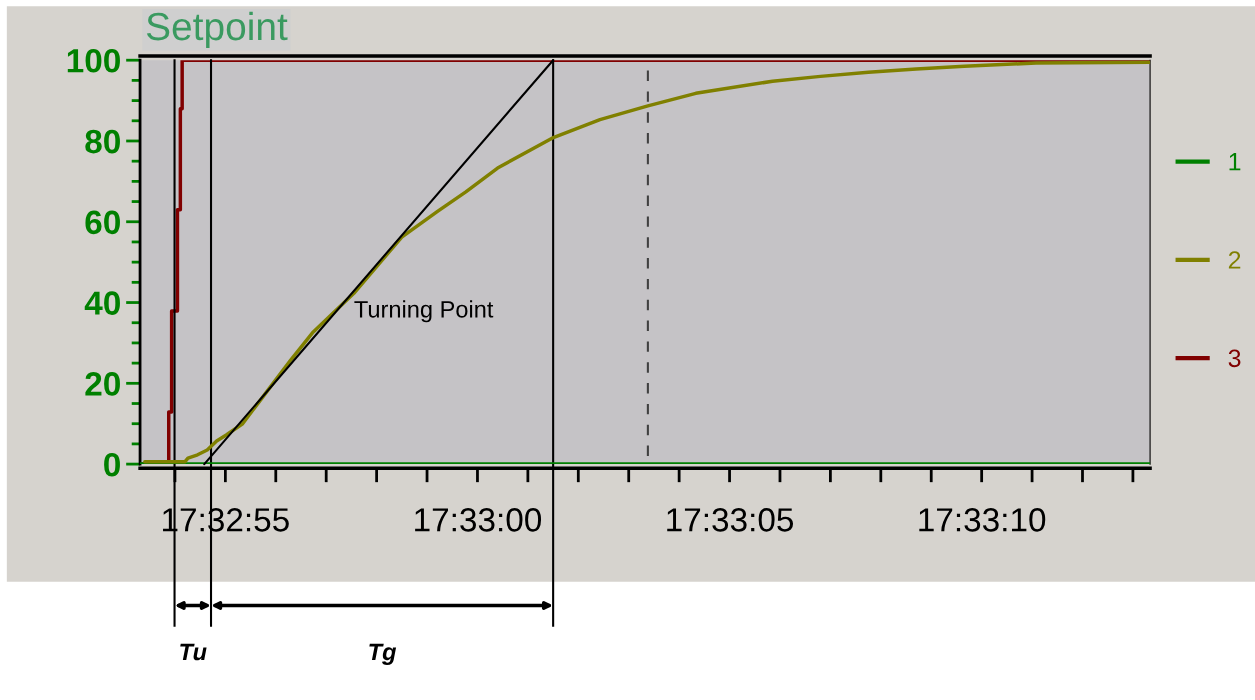  Describe the element at coordinates (102, 222) in the screenshot. I see `y-tick-label: 60` at that location.